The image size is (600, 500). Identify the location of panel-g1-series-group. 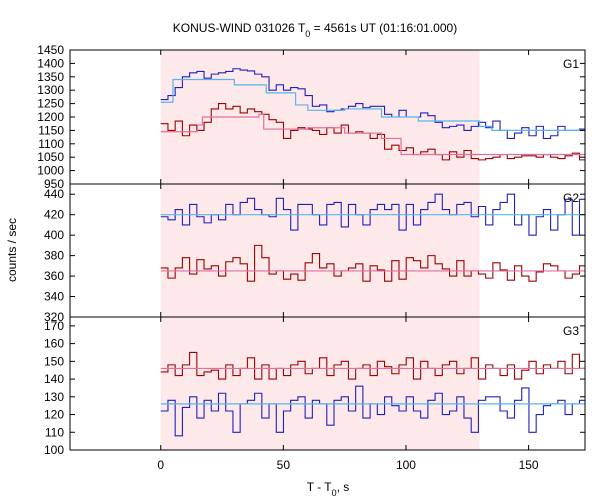
(372, 114).